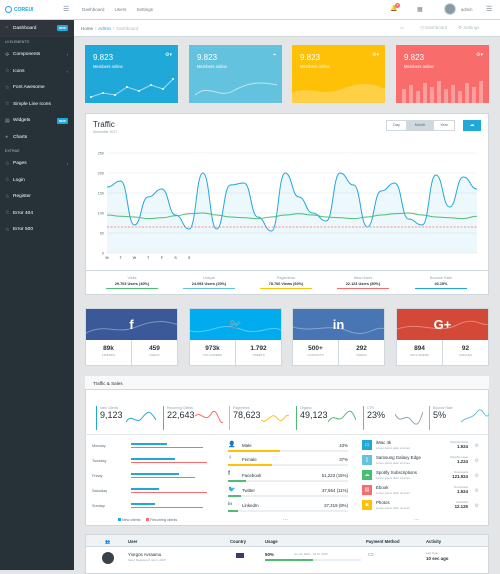 This screenshot has height=574, width=500. What do you see at coordinates (19, 229) in the screenshot?
I see `sidebar-item-error-500: ☆ Error 500` at bounding box center [19, 229].